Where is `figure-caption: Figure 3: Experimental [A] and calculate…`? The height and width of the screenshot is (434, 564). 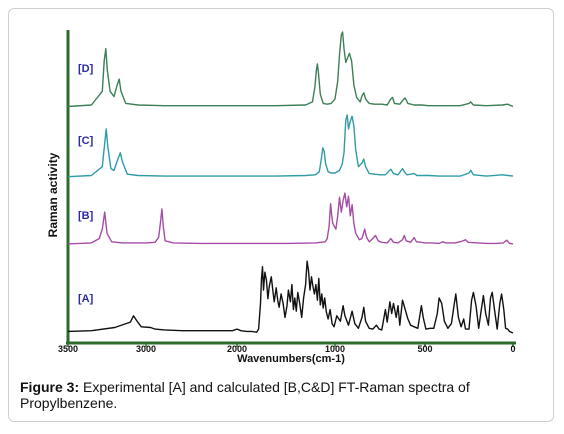
figure-caption: Figure 3: Experimental [A] and calculate… is located at coordinates (280, 395).